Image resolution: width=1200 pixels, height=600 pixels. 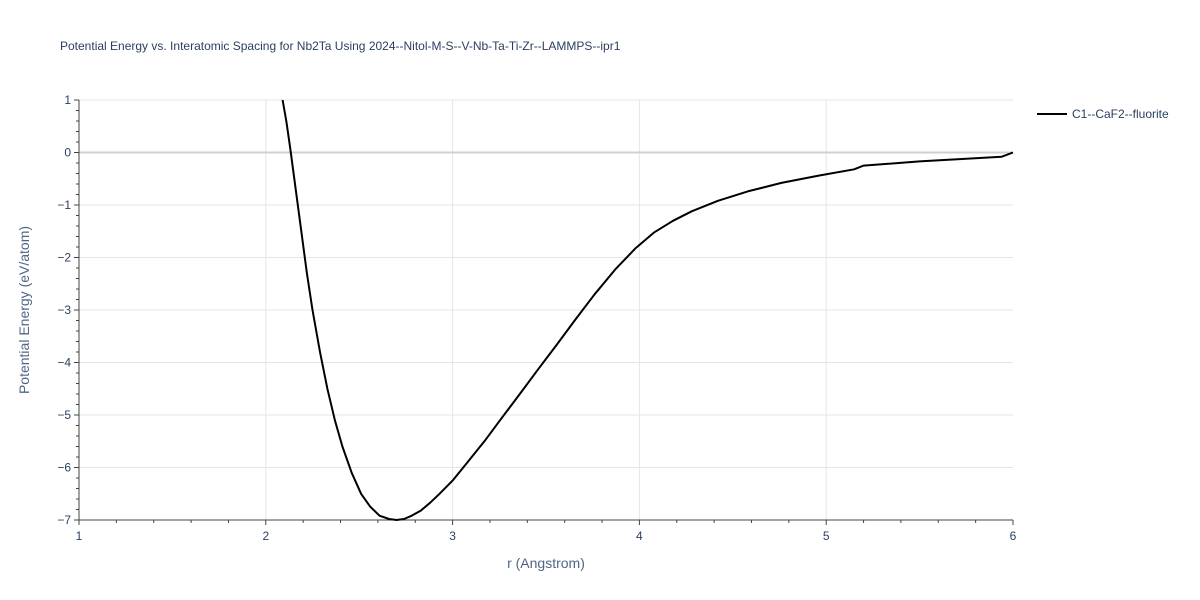 What do you see at coordinates (79, 536) in the screenshot?
I see `x-tick-label-0: 1` at bounding box center [79, 536].